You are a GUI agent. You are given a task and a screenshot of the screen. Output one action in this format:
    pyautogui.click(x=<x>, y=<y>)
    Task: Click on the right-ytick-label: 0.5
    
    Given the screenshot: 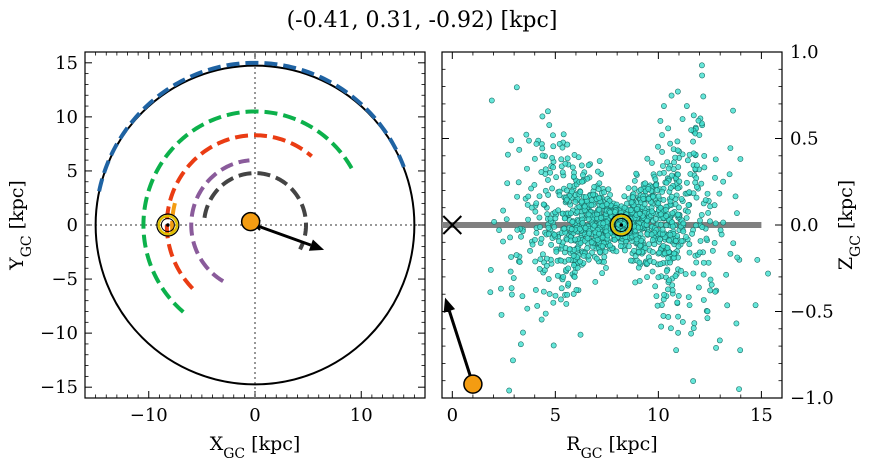 What is the action you would take?
    pyautogui.click(x=804, y=139)
    